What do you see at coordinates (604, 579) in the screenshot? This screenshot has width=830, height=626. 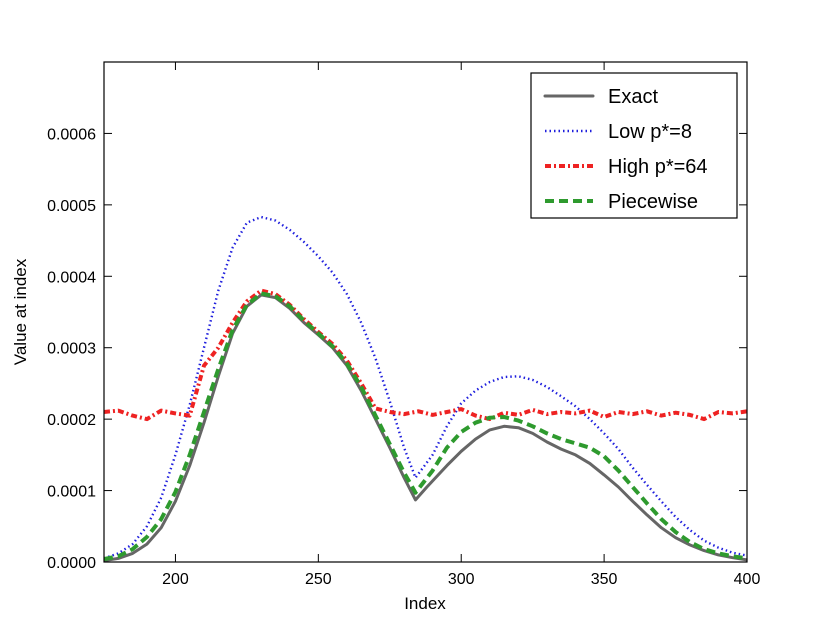 I see `x-tick-label: 350` at bounding box center [604, 579].